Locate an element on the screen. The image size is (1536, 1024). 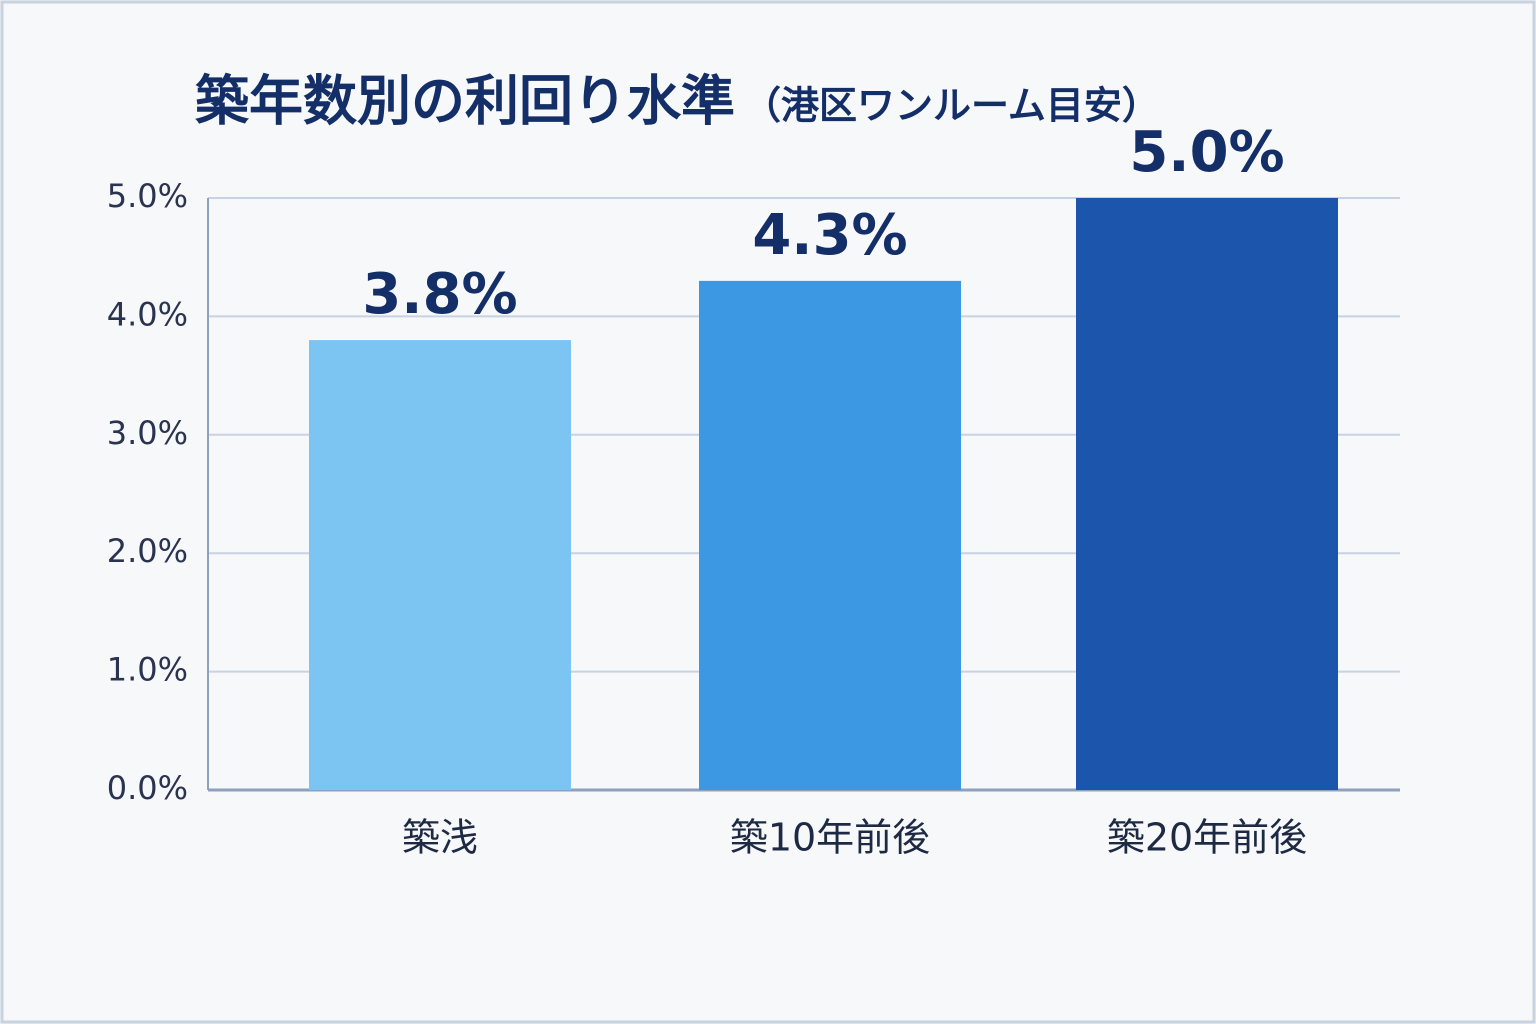
x-tick-label: 築浅 is located at coordinates (440, 838).